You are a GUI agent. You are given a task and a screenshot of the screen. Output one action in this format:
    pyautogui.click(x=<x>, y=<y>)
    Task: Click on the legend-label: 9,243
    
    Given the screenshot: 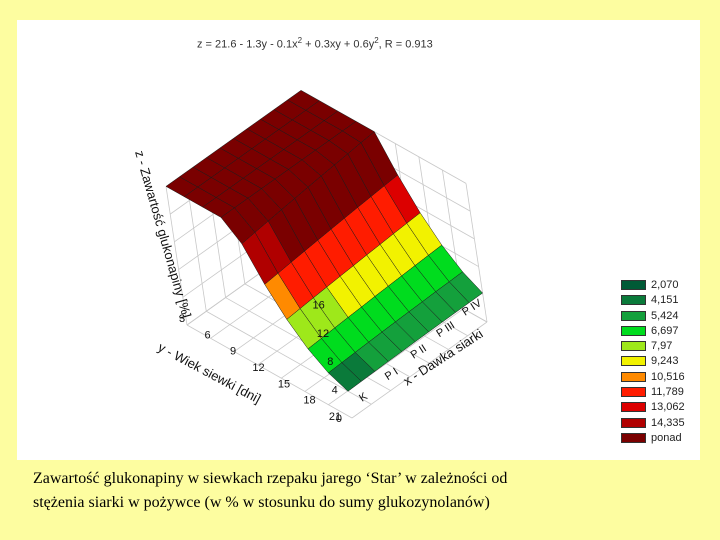 What is the action you would take?
    pyautogui.click(x=665, y=361)
    